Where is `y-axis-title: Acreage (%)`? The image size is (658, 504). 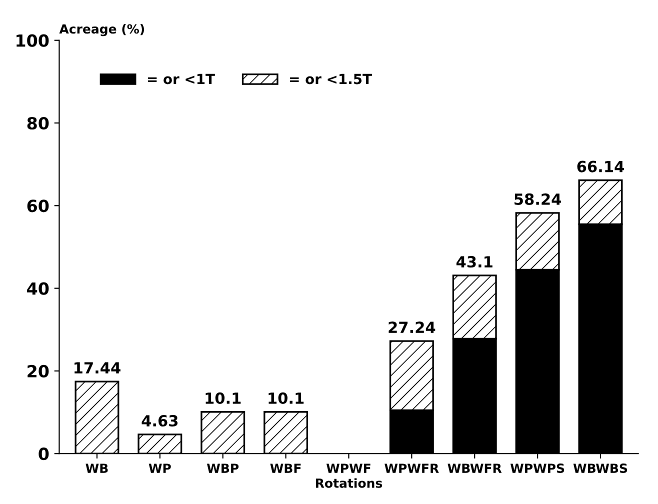
y-axis-title: Acreage (%) is located at coordinates (101, 30).